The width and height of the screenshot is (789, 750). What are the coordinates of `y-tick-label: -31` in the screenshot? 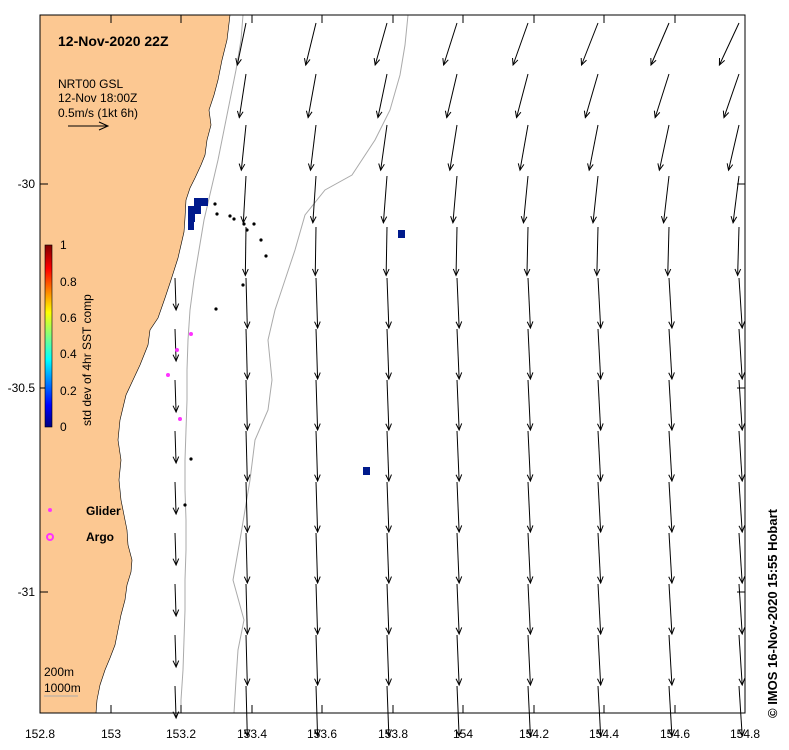 It's located at (27, 592).